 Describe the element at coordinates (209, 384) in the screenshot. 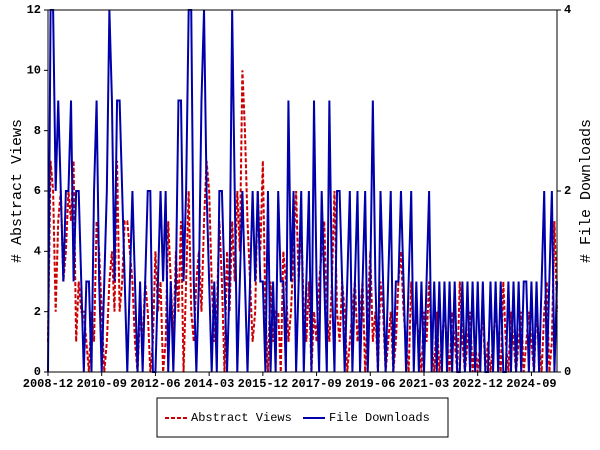

I see `x-tick-label: 2014-03` at that location.